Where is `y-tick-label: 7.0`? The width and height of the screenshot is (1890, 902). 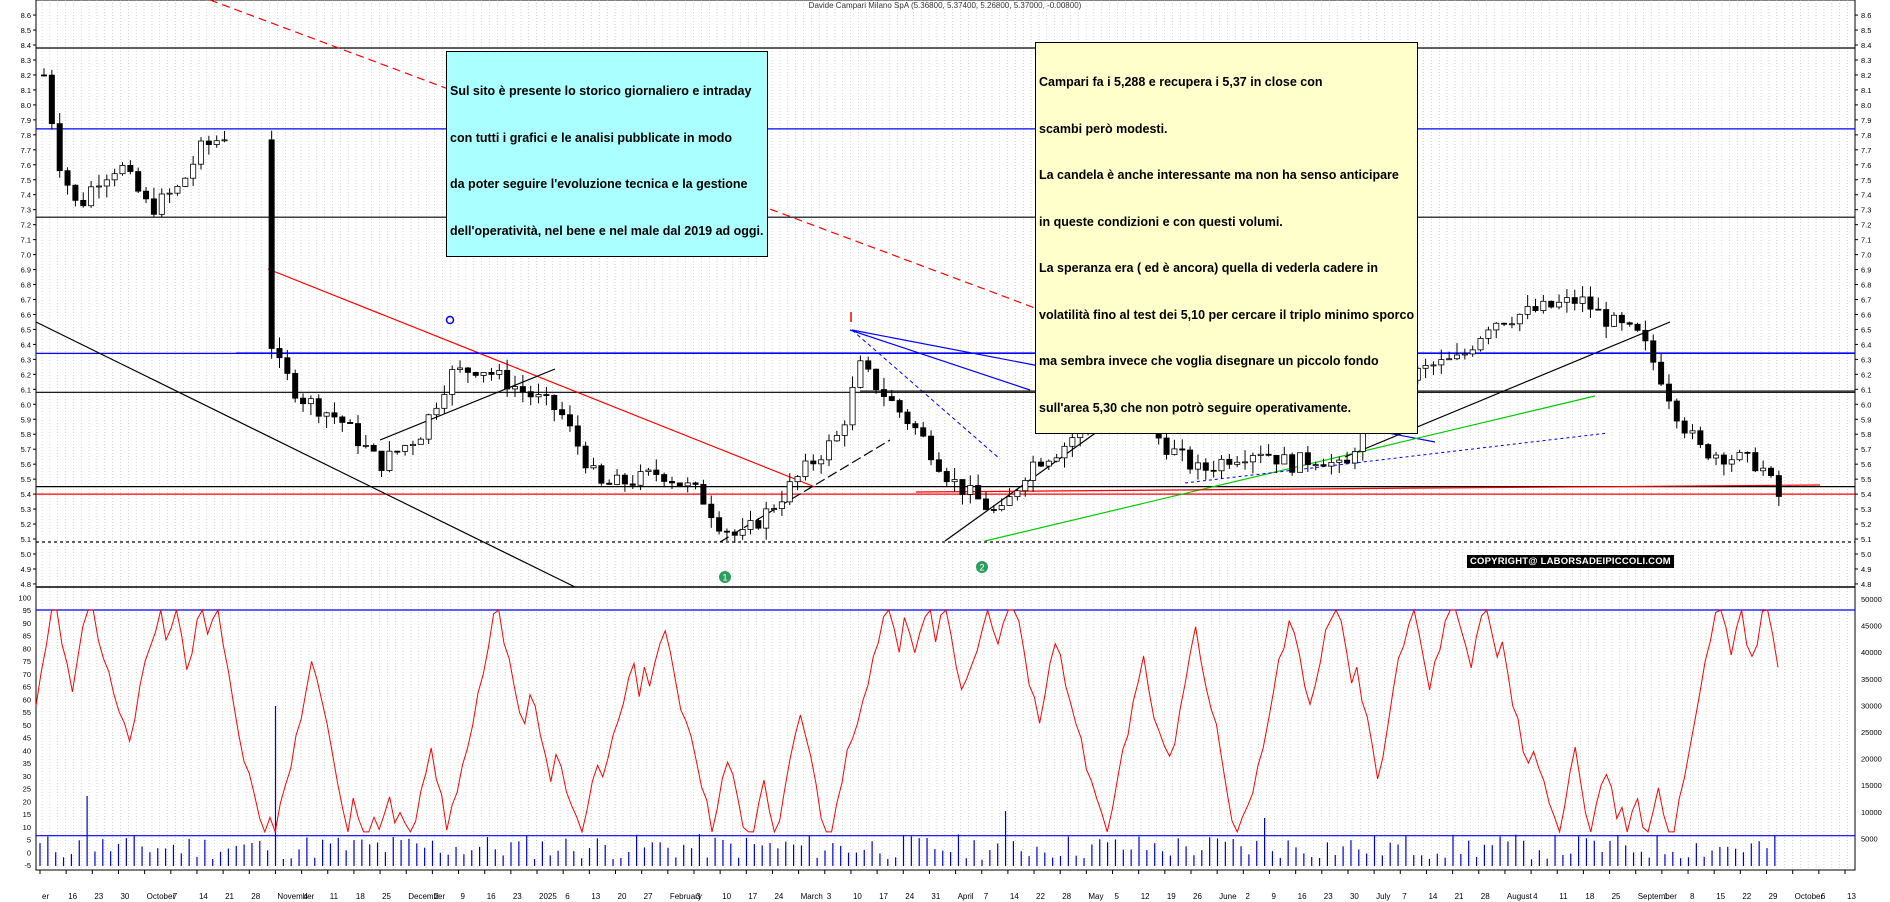 y-tick-label: 7.0 is located at coordinates (26, 255).